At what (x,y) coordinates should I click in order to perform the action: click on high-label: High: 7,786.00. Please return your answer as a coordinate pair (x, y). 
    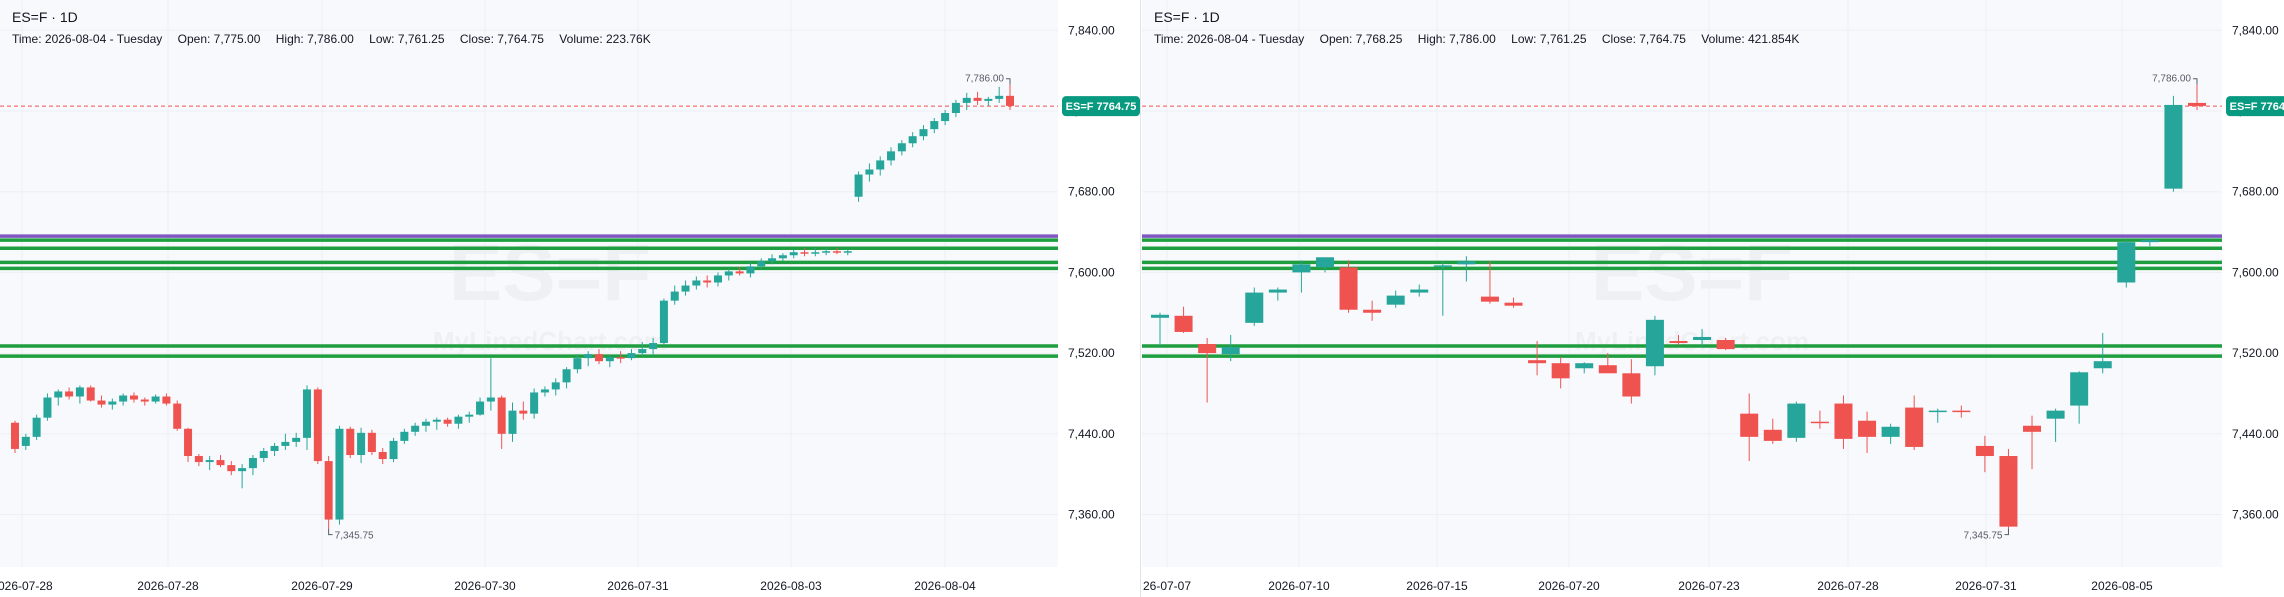
    Looking at the image, I should click on (314, 39).